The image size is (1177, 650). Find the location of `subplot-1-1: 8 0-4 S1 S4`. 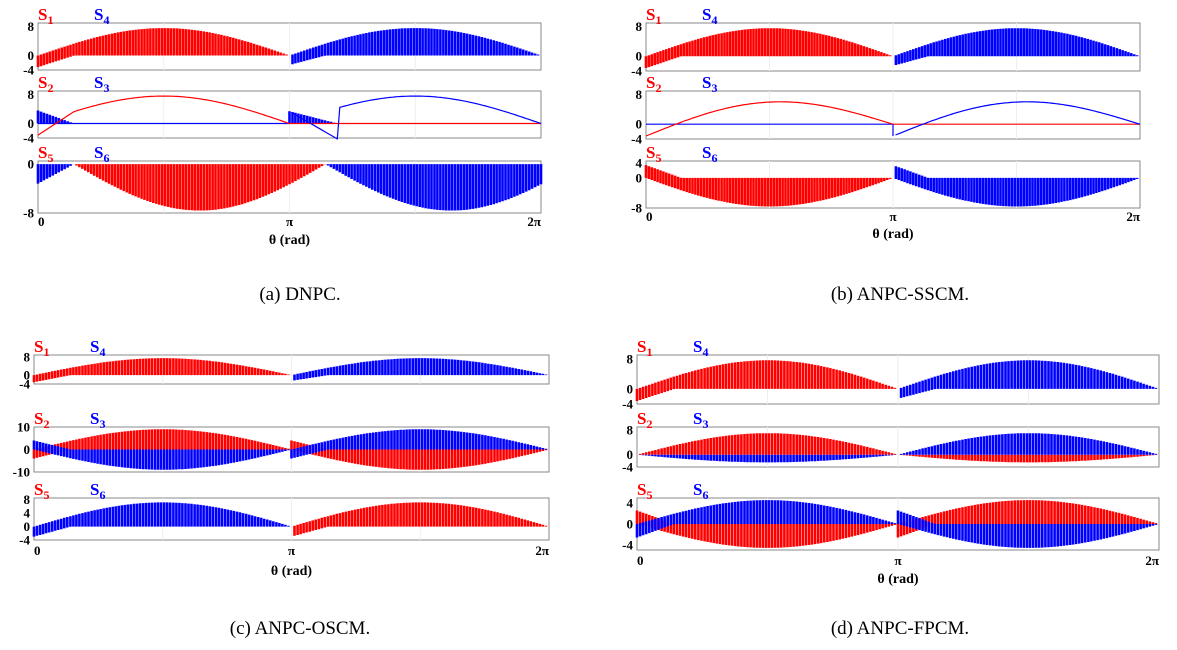

subplot-1-1: 8 0-4 S1 S4 is located at coordinates (282, 41).